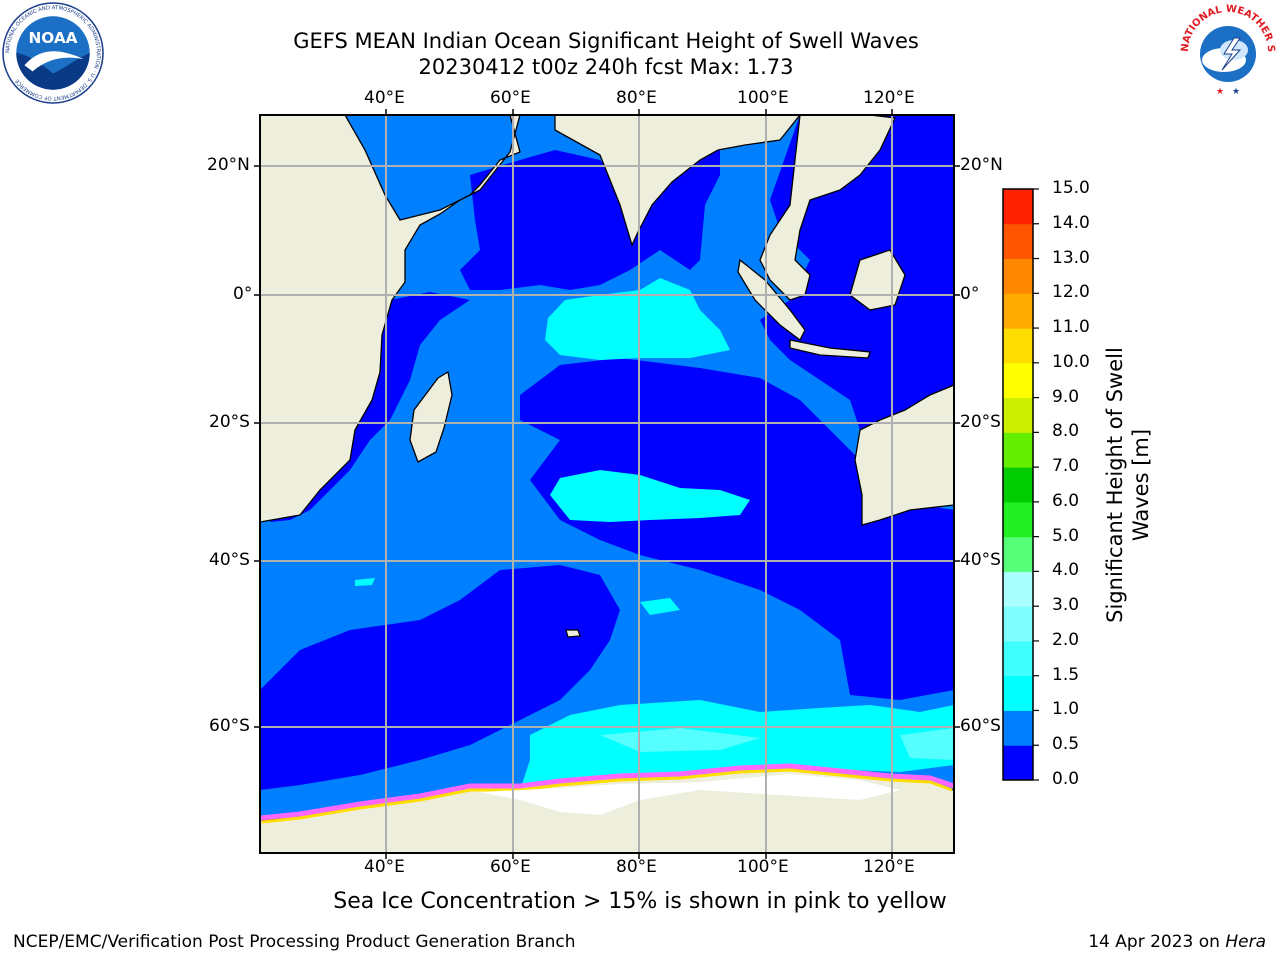  I want to click on colorbar-tick-label: 12.0, so click(1071, 292).